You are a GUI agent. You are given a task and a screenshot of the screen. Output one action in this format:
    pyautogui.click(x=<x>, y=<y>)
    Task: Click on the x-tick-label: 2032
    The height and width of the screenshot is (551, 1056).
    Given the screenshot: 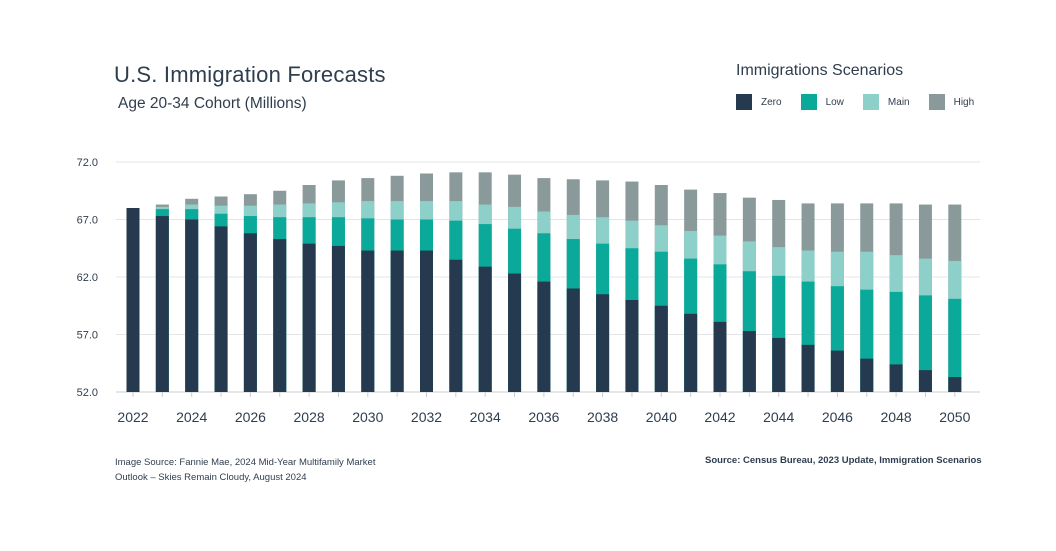 What is the action you would take?
    pyautogui.click(x=426, y=417)
    